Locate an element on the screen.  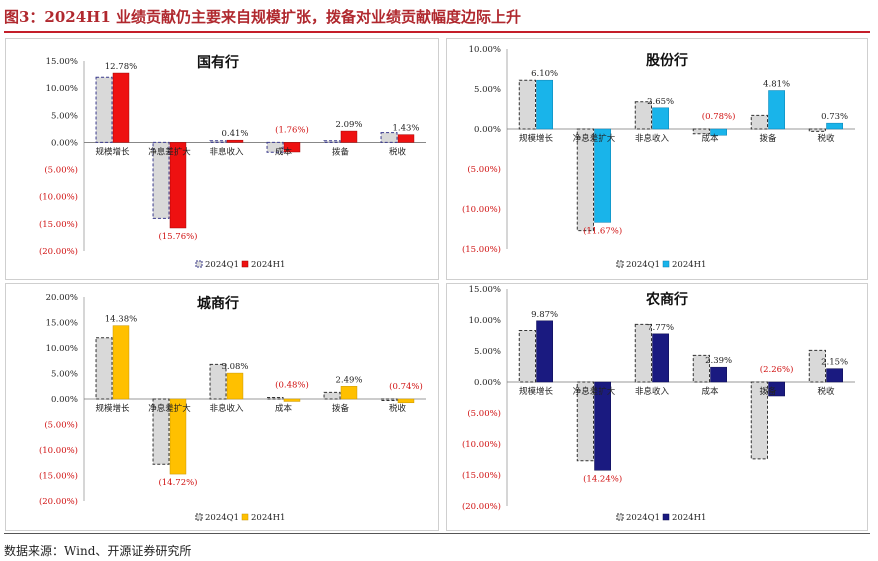
data-label: (1.76%) is located at coordinates (292, 129).